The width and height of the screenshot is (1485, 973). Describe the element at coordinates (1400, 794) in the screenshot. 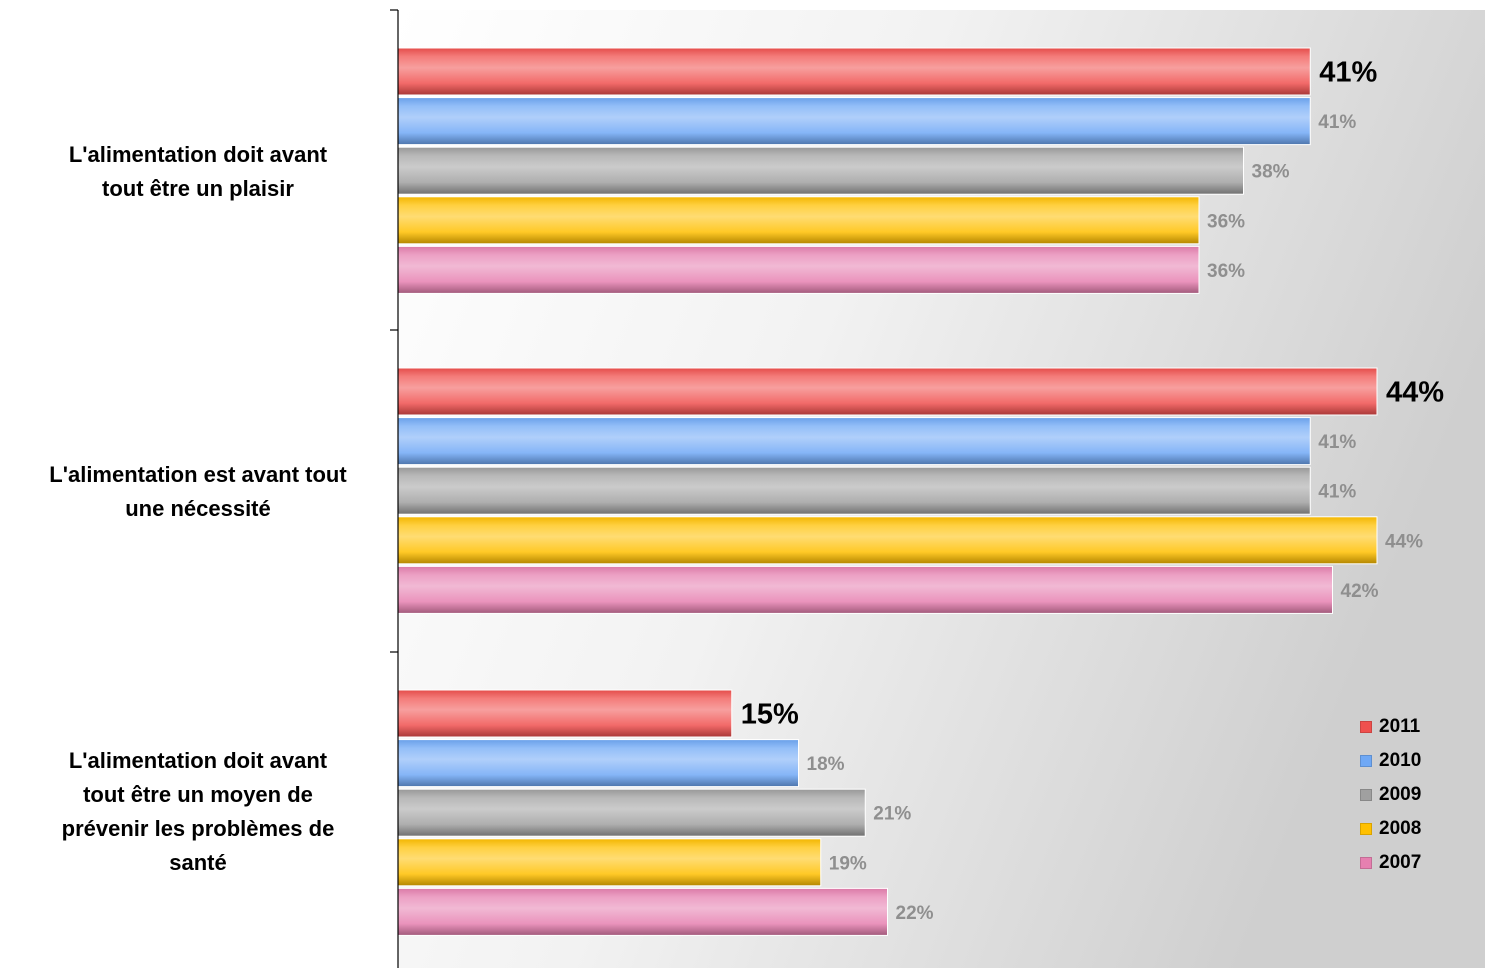

I see `legend-label-2009: 2009` at that location.